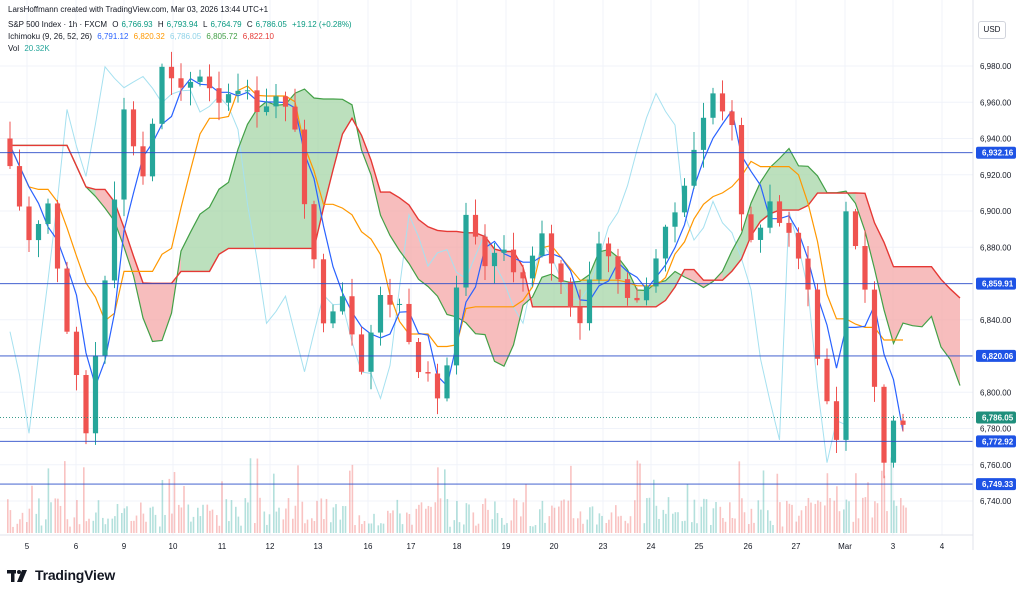  What do you see at coordinates (996, 247) in the screenshot?
I see `price-tick-label: 6,880.00` at bounding box center [996, 247].